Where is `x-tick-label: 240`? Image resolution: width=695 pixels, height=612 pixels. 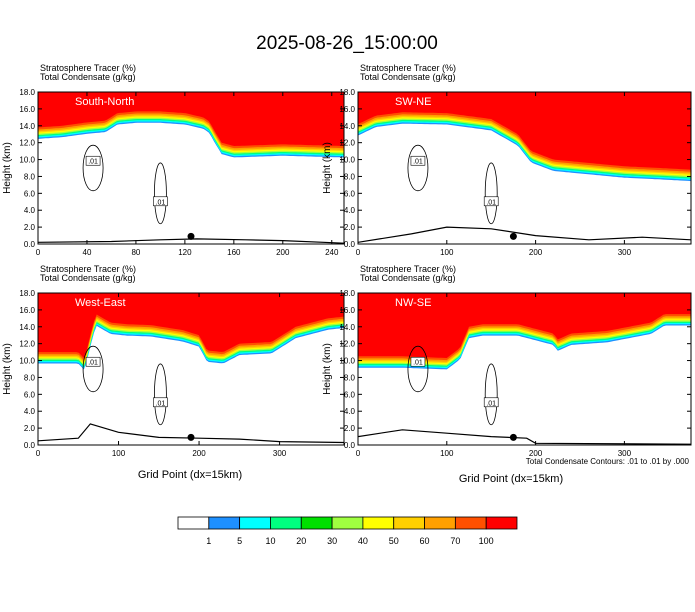
x-tick-label: 240 is located at coordinates (332, 252).